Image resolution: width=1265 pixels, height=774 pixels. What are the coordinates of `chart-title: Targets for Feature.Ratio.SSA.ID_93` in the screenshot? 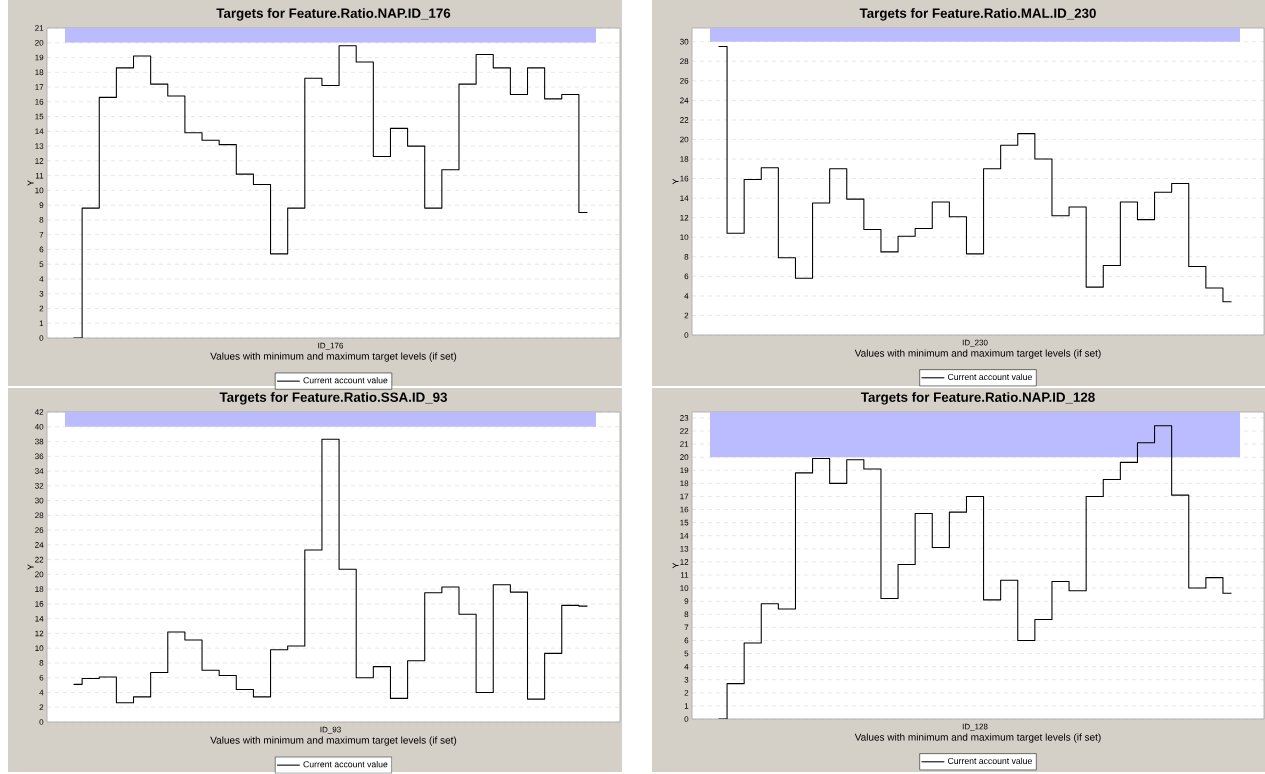 It's located at (333, 398).